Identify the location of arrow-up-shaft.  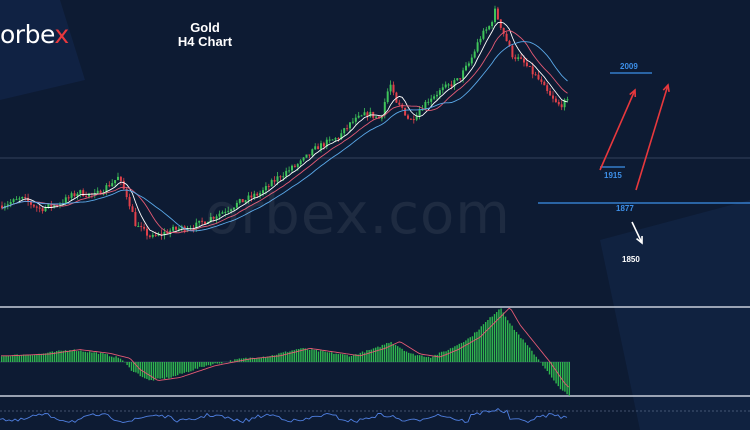
(617, 130).